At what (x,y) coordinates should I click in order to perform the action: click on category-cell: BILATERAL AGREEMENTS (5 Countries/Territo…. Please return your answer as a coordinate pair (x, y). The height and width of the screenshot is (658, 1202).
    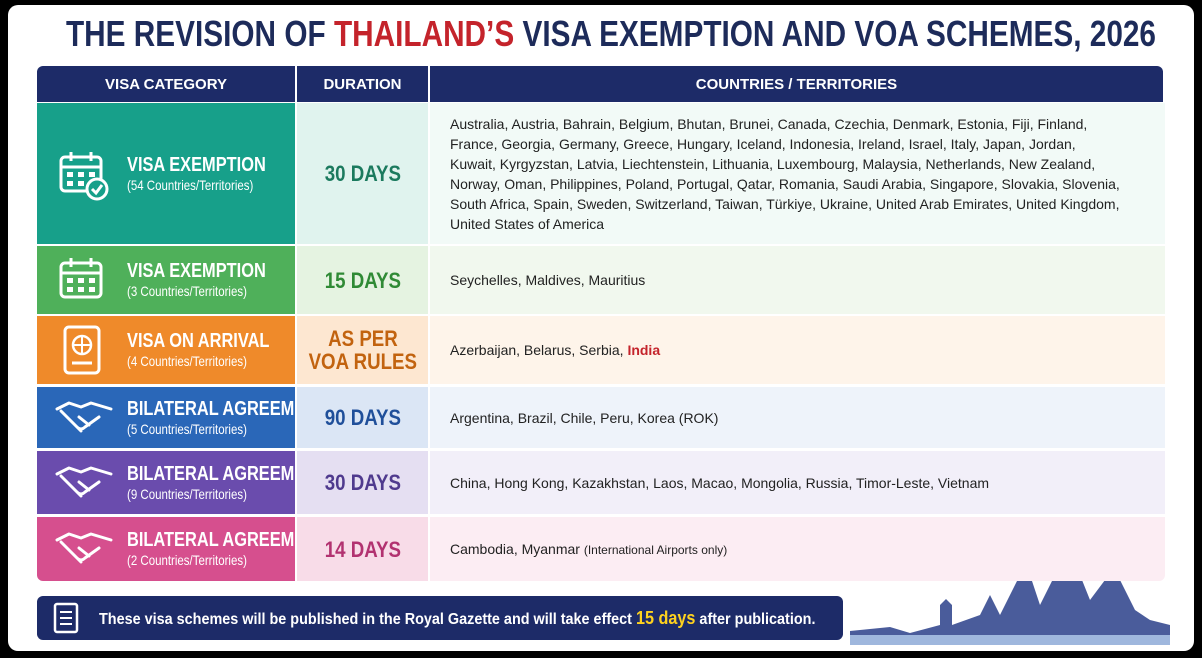
    Looking at the image, I should click on (187, 417).